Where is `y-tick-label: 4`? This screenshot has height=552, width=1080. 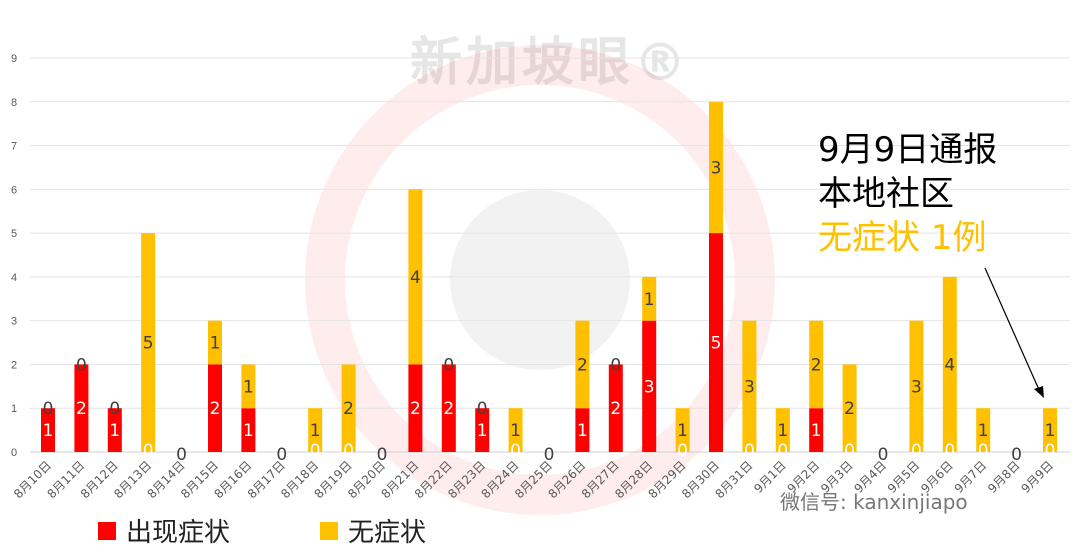
y-tick-label: 4 is located at coordinates (14, 278).